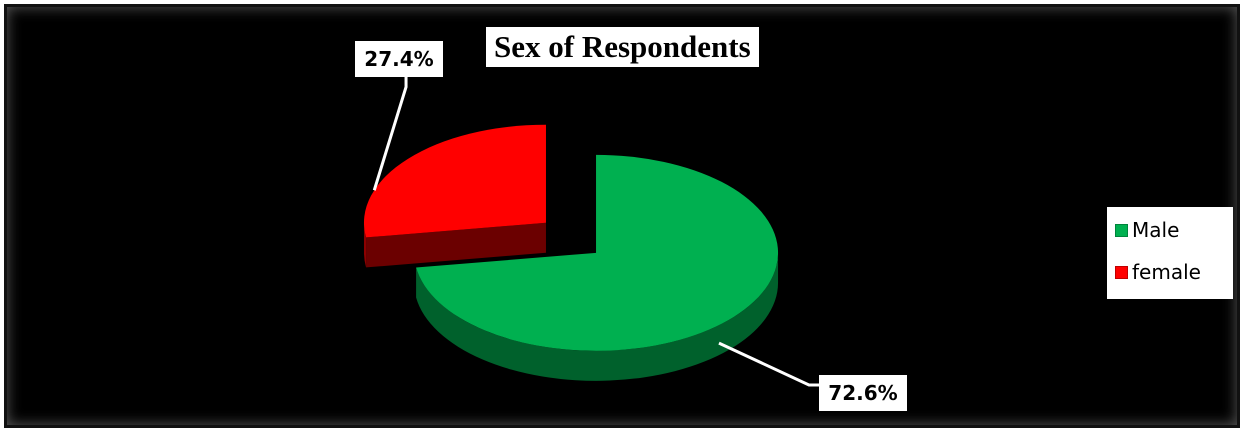 This screenshot has width=1244, height=432. I want to click on legend-item-male: Male, so click(1147, 230).